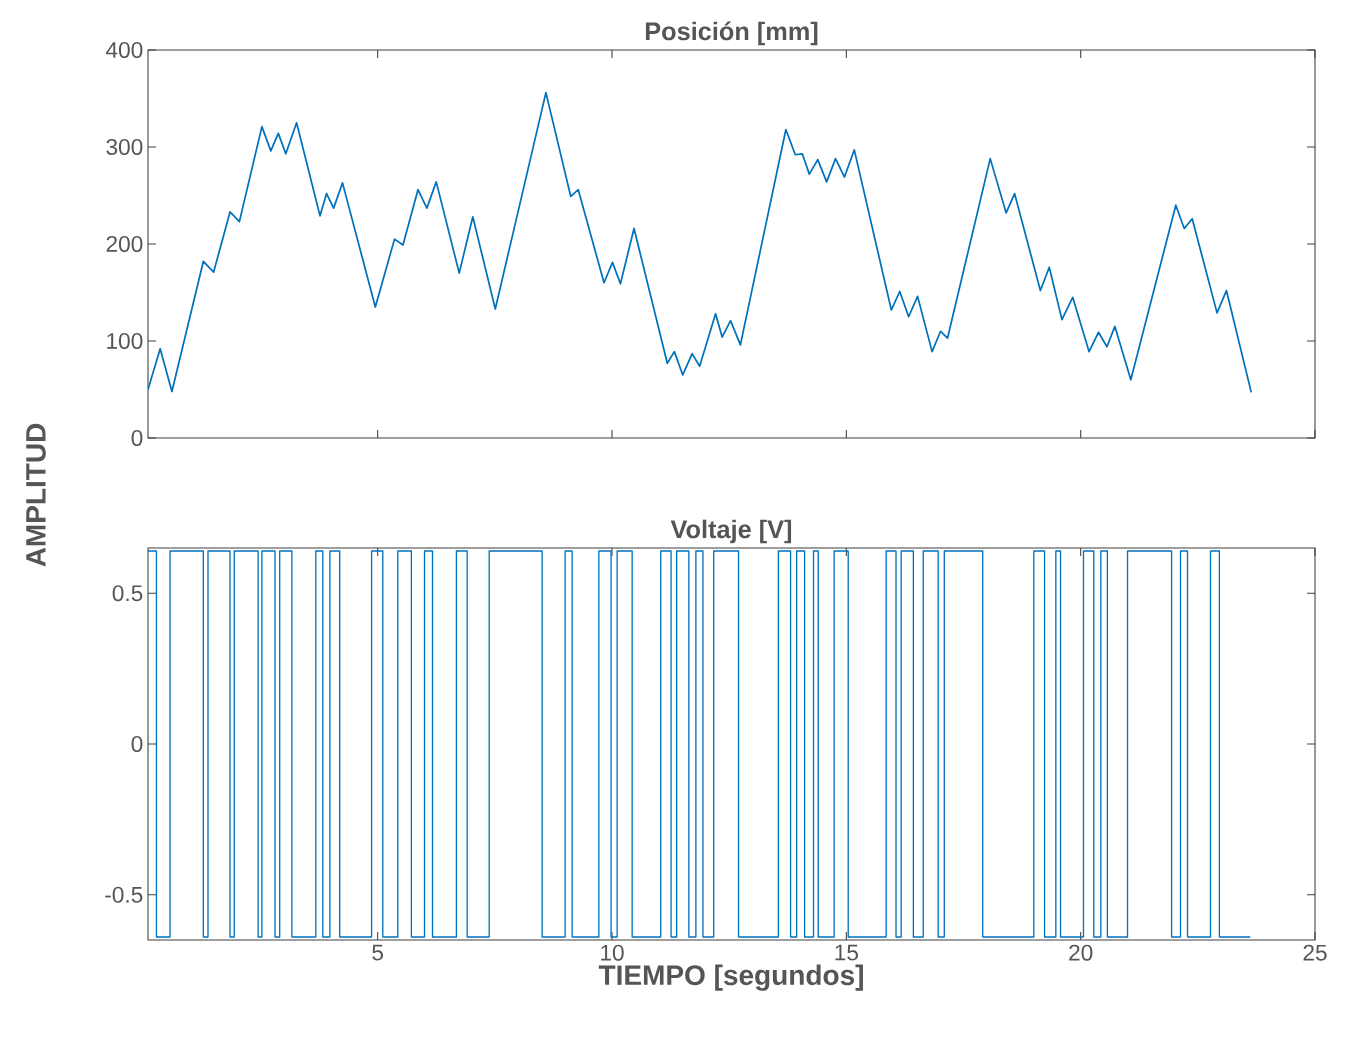 The image size is (1345, 1048). I want to click on x-tick-label: 15, so click(846, 952).